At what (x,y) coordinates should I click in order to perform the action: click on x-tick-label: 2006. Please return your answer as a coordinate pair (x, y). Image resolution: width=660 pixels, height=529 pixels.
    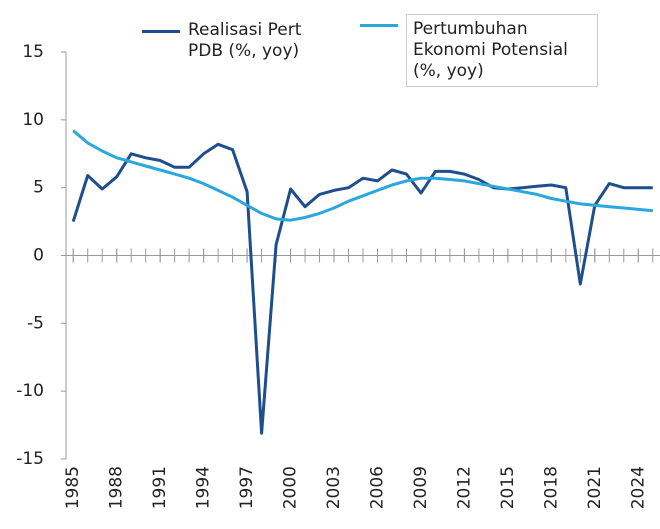
    Looking at the image, I should click on (377, 487).